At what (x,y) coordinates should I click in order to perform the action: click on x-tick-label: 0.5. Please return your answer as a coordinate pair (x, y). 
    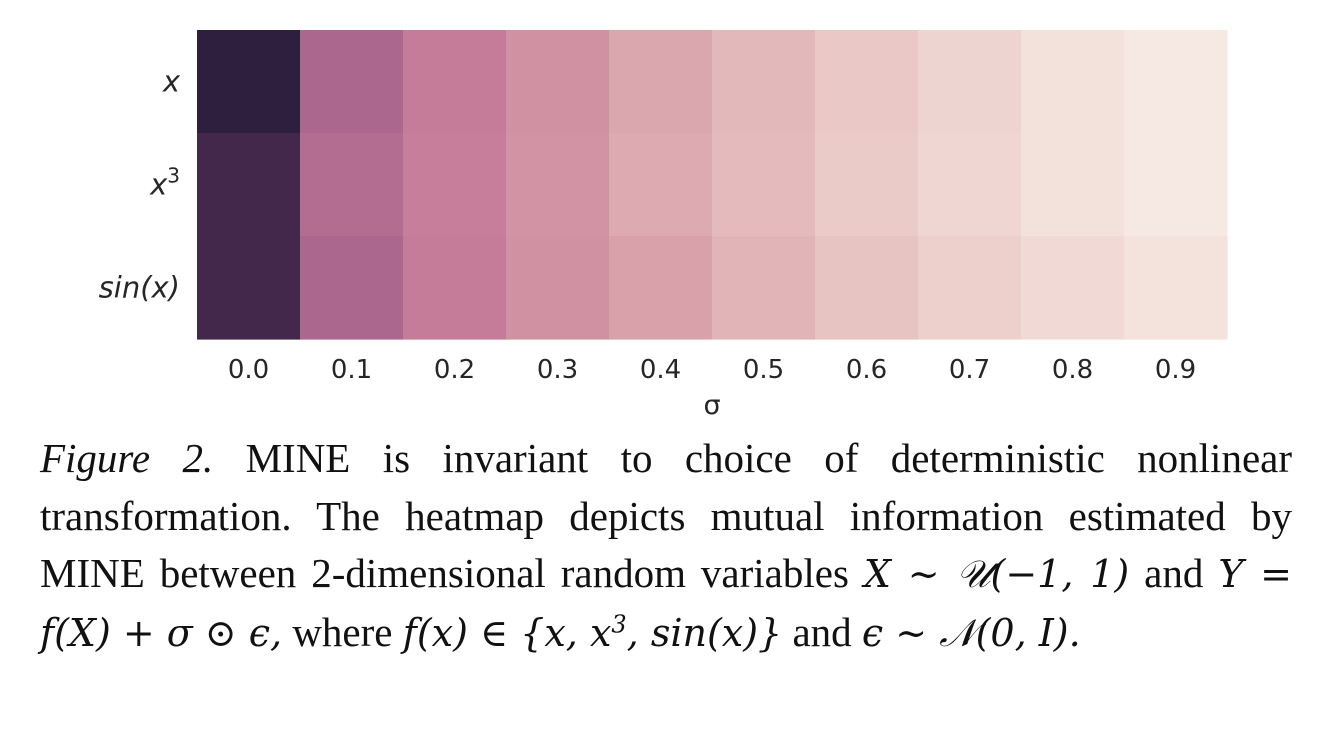
    Looking at the image, I should click on (763, 370).